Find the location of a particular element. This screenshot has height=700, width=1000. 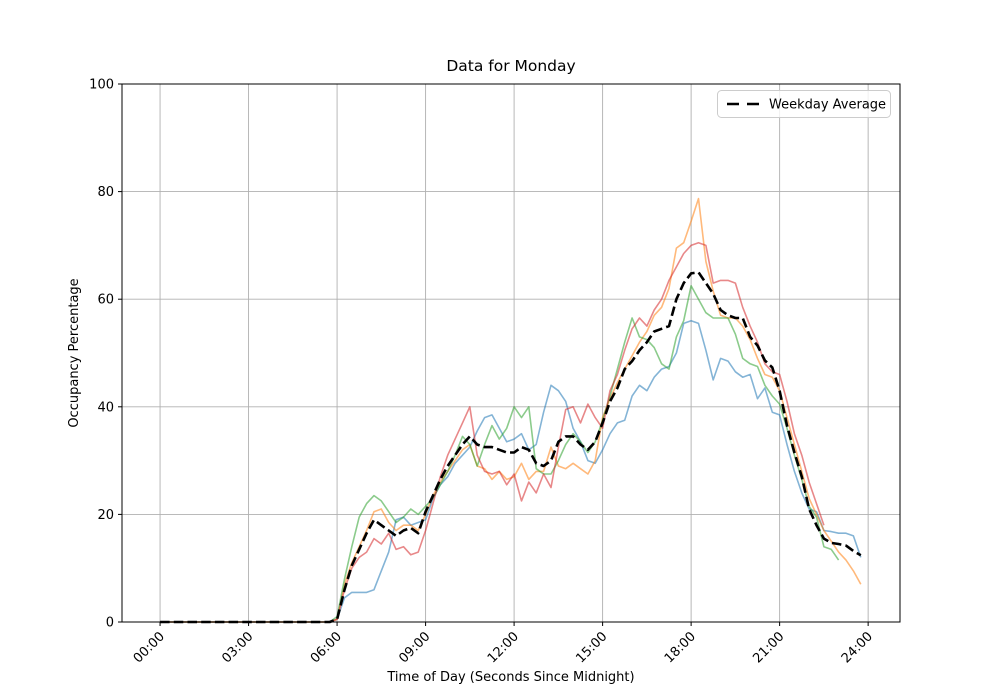

y-tick-label: 20 is located at coordinates (105, 515).